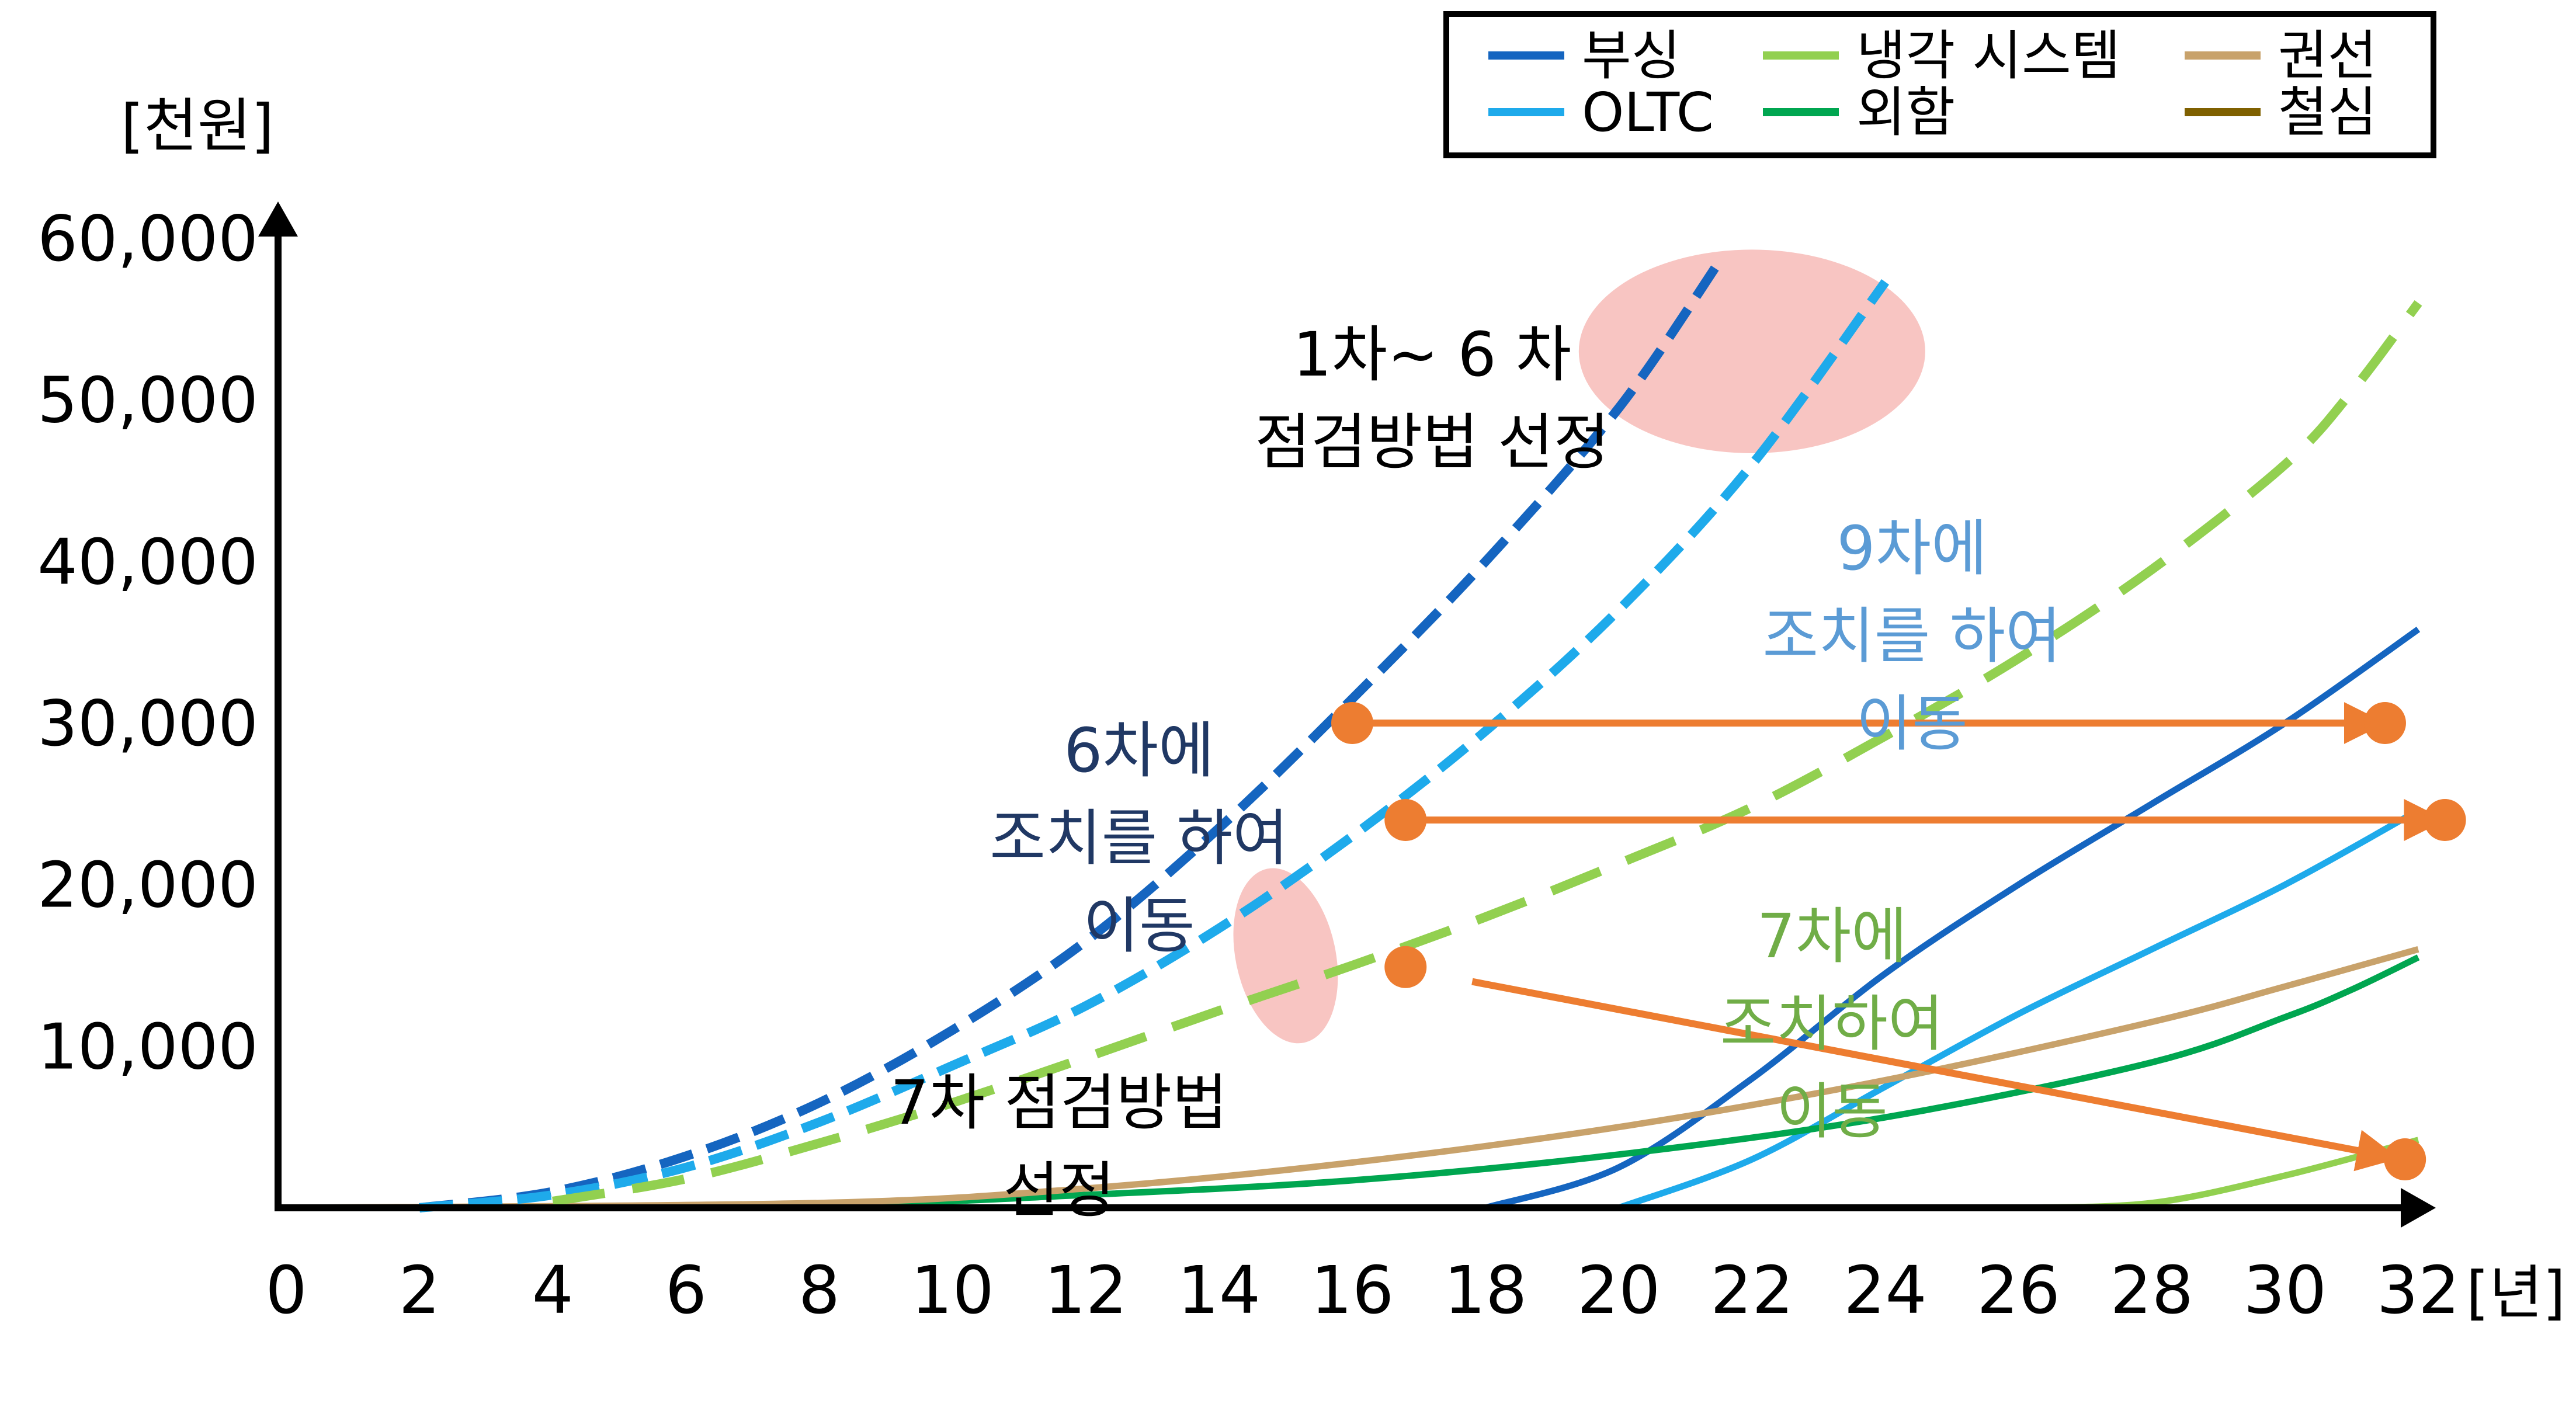  Describe the element at coordinates (819, 1291) in the screenshot. I see `x-tick-label: 8` at that location.